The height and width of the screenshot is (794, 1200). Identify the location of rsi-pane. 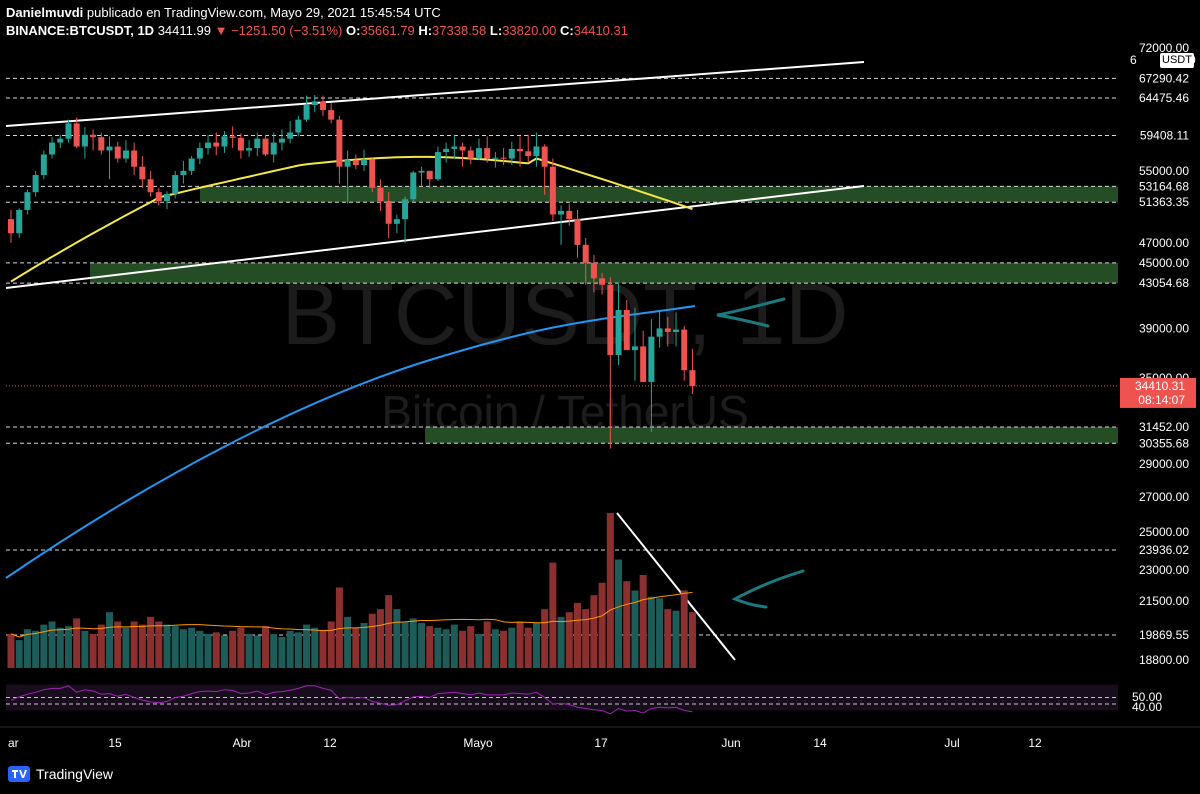
(562, 699).